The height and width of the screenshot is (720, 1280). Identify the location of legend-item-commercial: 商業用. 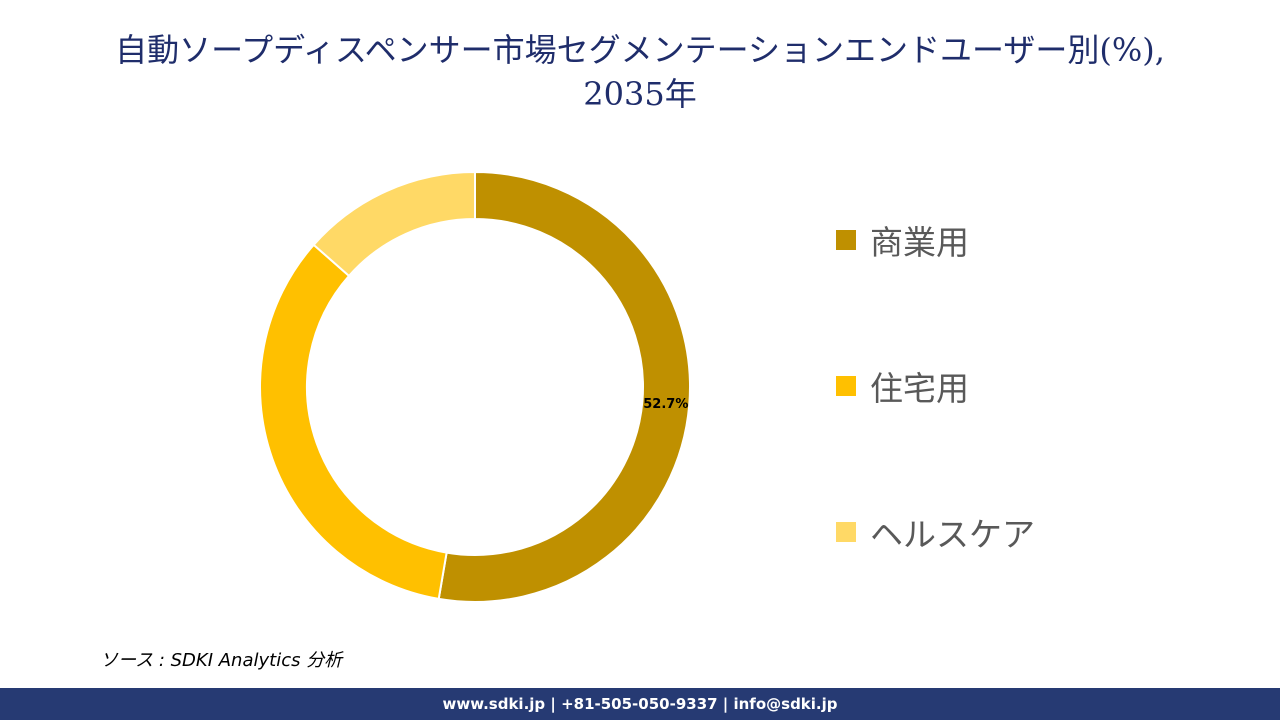
(902, 240).